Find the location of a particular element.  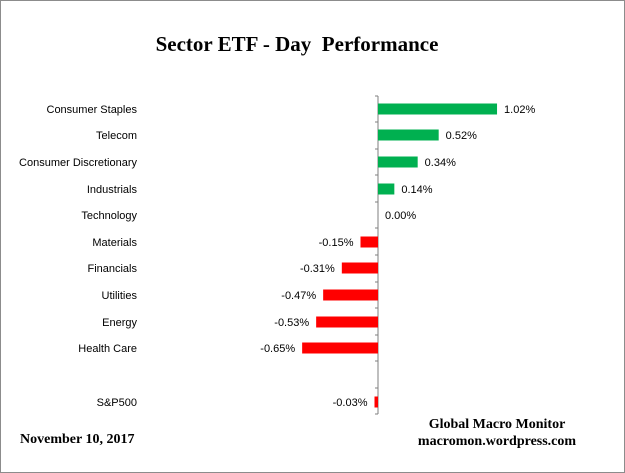

category-label: Health Care is located at coordinates (107, 349).